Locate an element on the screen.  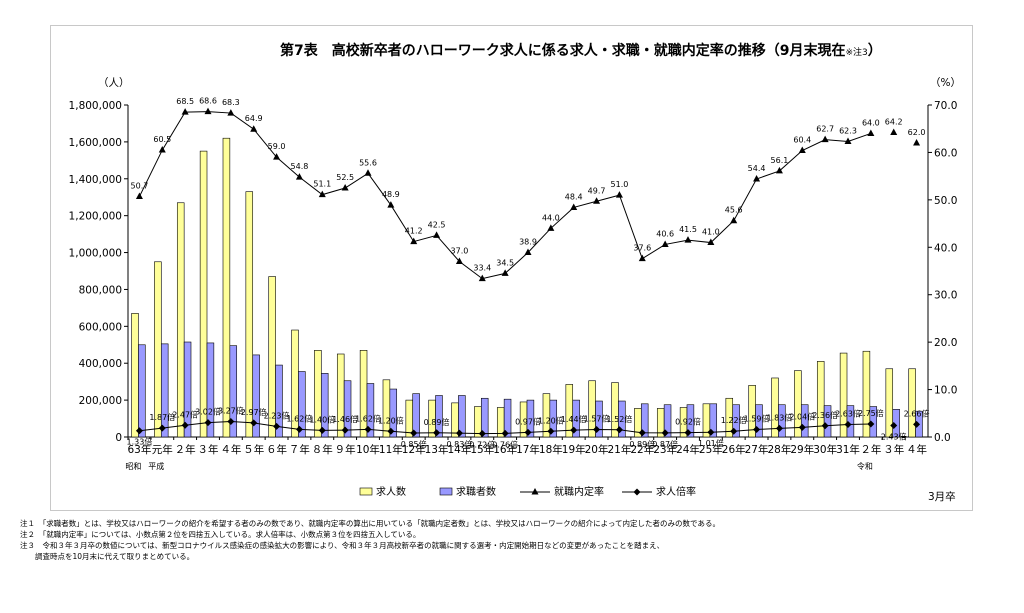
data-label-bairitsu: 0.76倍 is located at coordinates (505, 444).